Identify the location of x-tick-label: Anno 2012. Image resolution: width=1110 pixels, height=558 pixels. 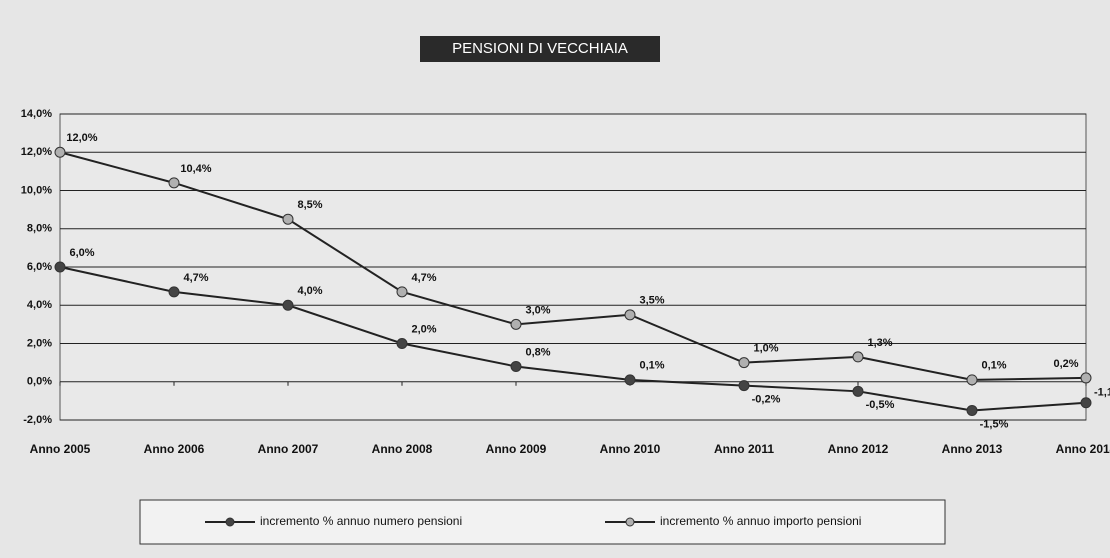
(858, 449).